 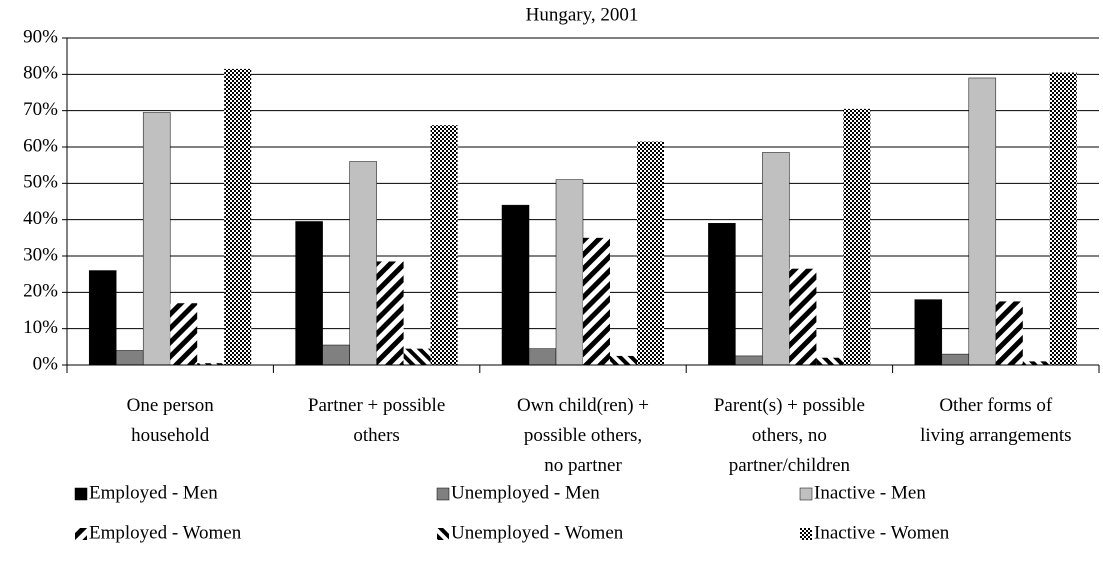 I want to click on x-tick-label: Partner + possible others, so click(x=376, y=420).